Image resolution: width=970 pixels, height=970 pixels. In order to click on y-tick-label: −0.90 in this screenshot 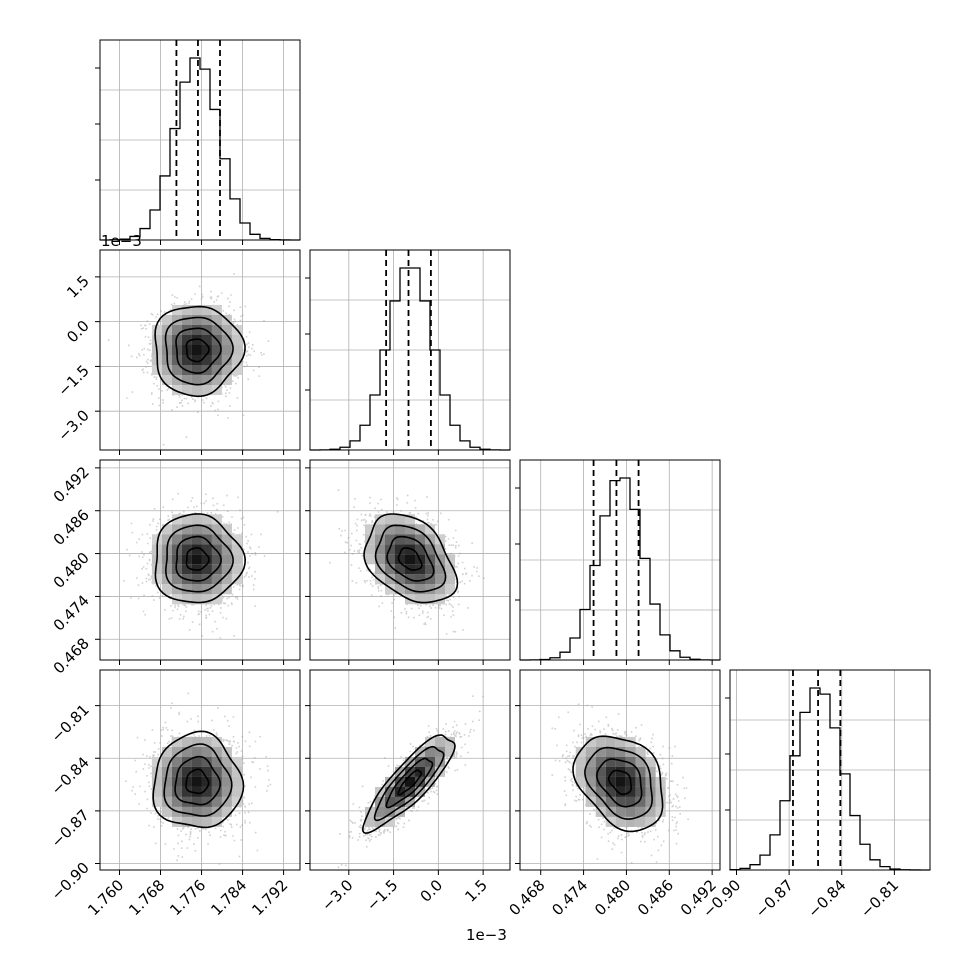, I will do `click(70, 881)`.